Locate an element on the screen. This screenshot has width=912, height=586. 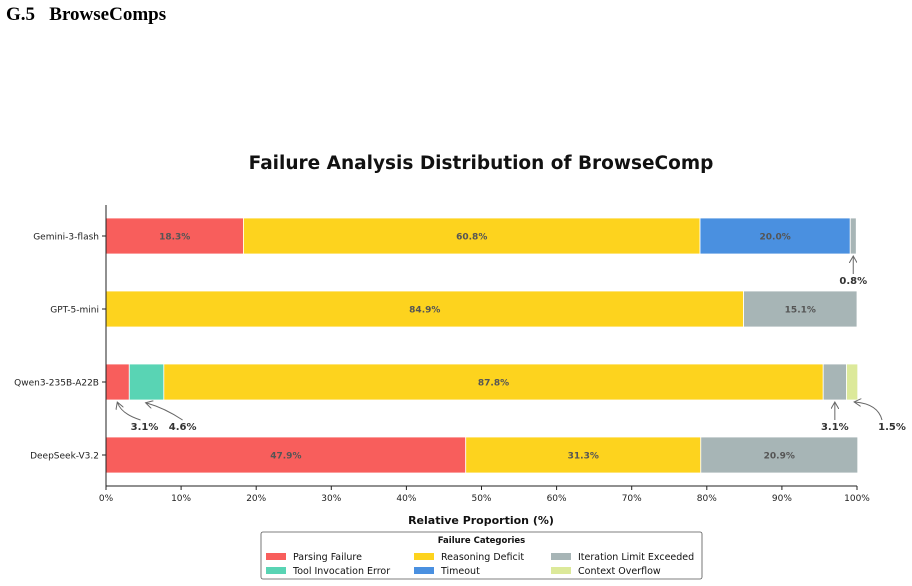
bar-value-label: 87.8% is located at coordinates (493, 384).